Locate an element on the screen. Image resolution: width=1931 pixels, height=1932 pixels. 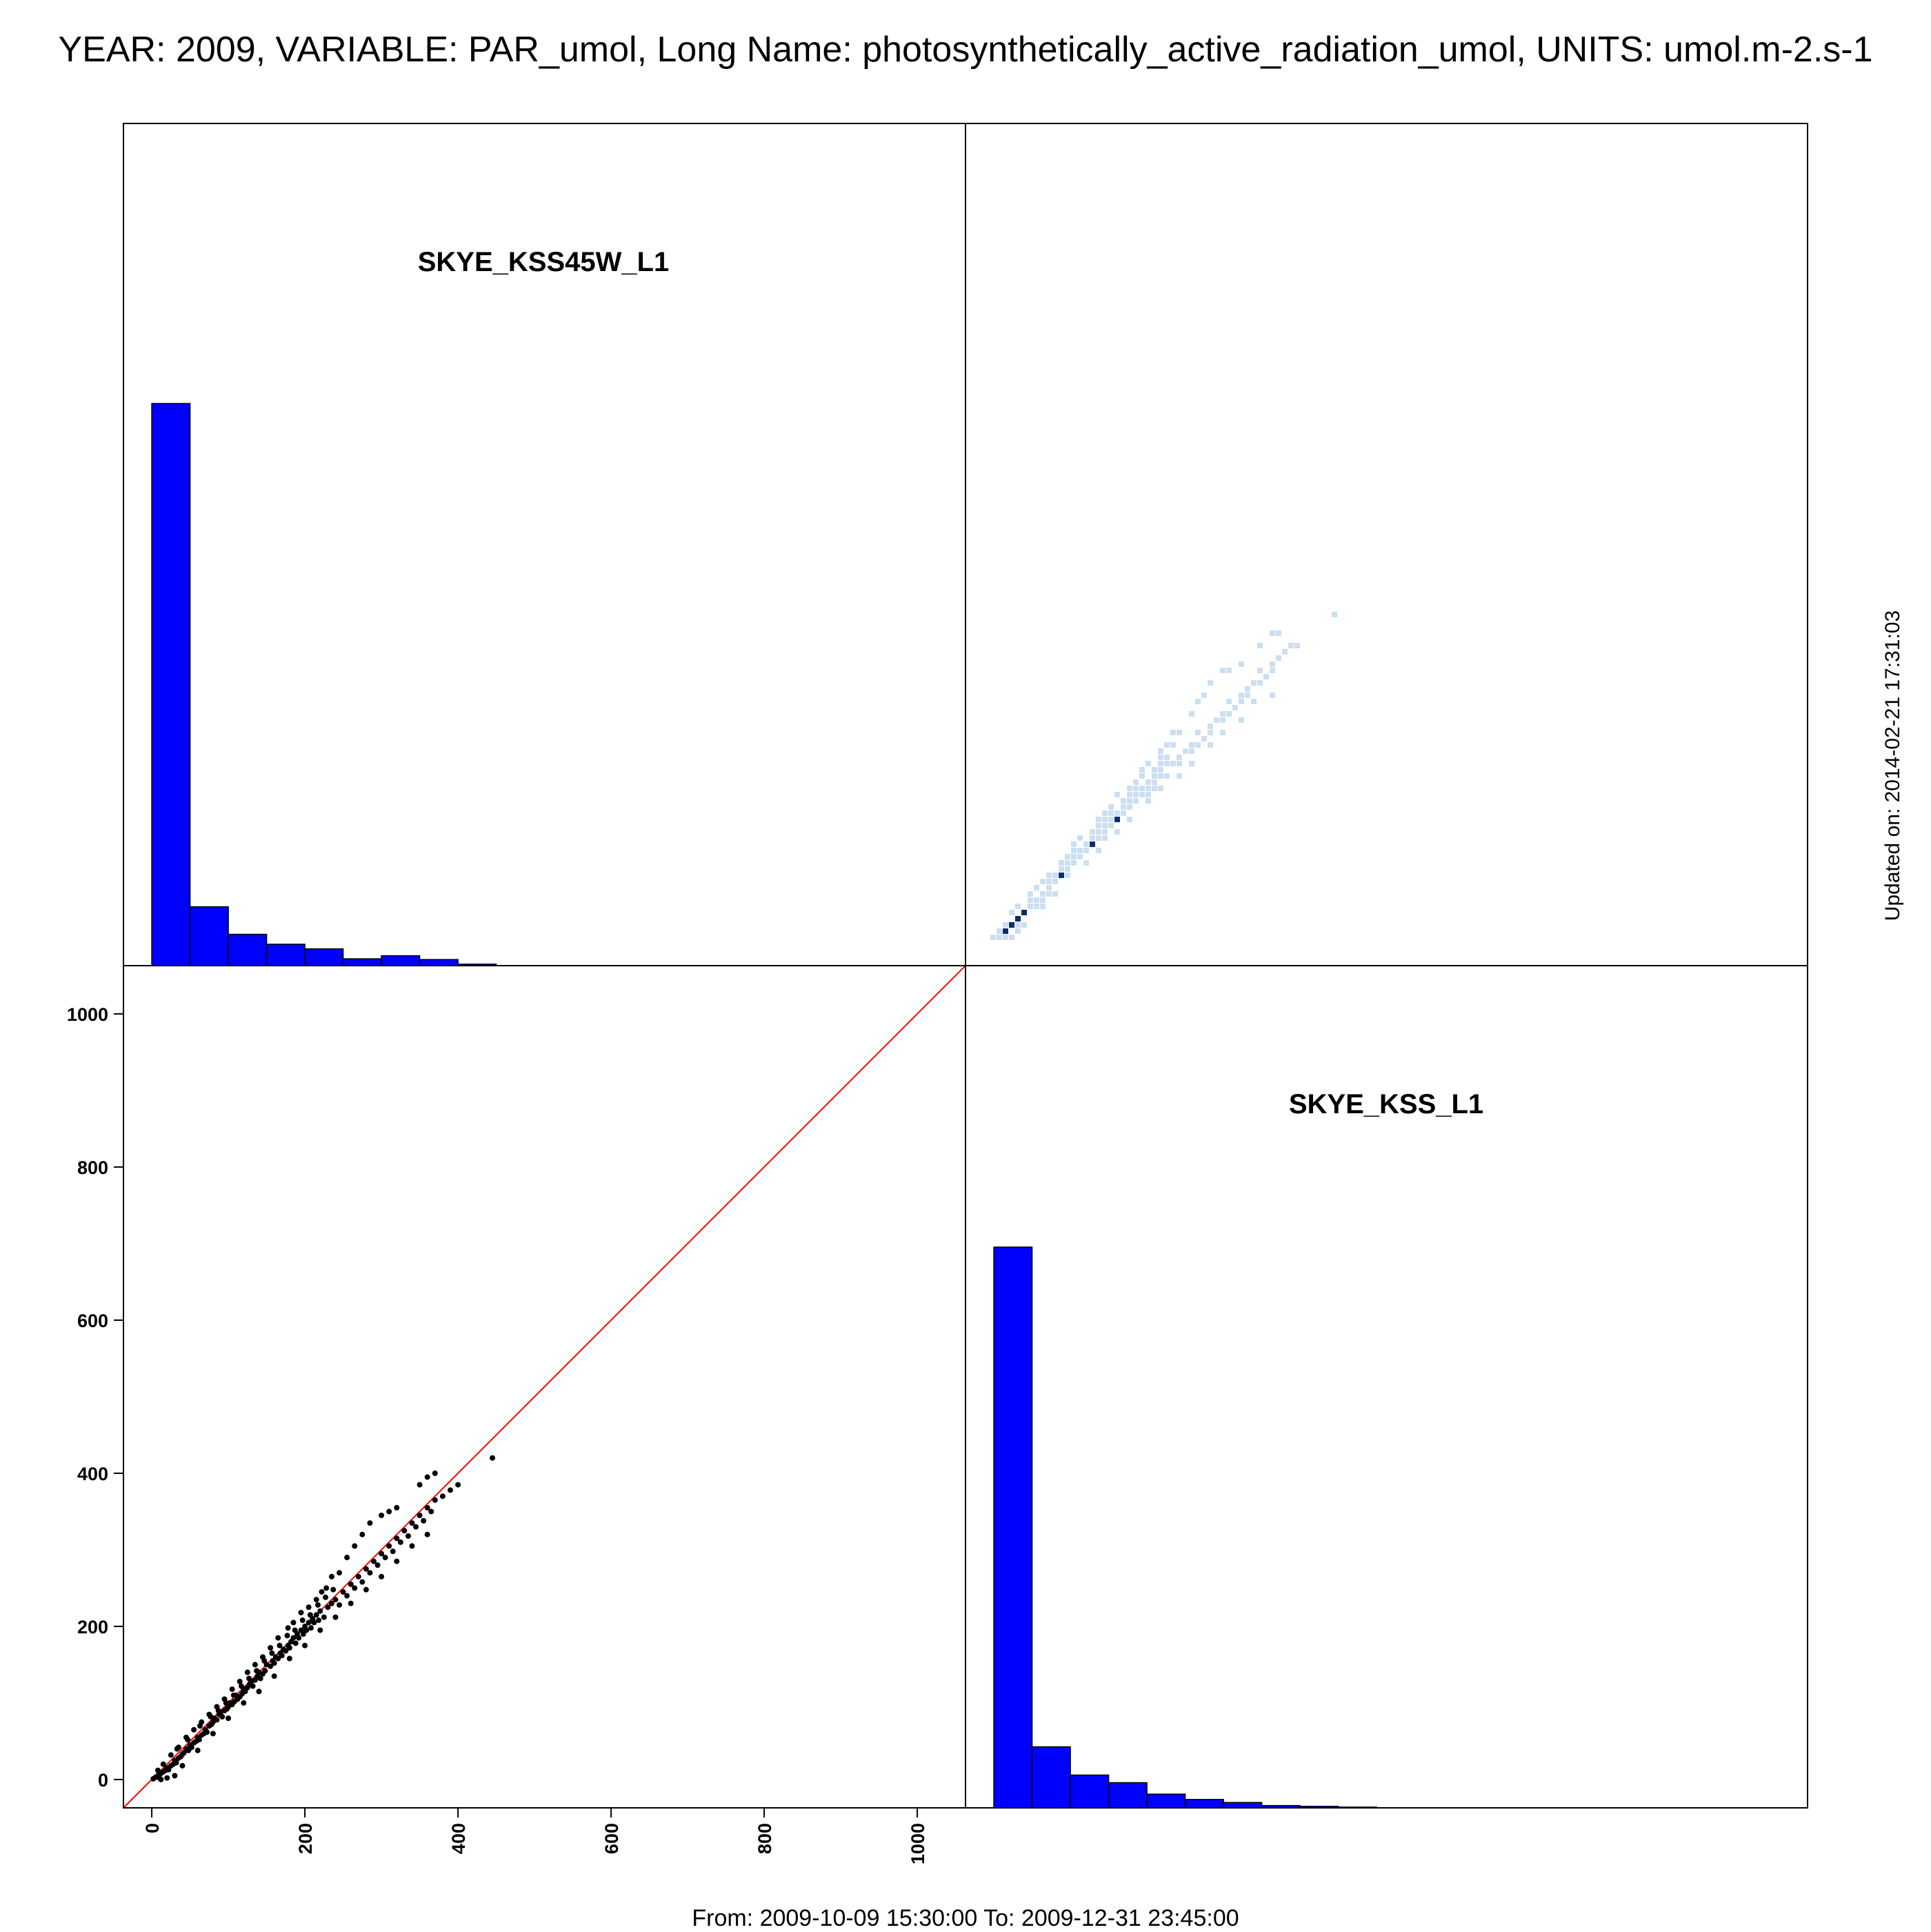
x-tick-label: 1000 is located at coordinates (918, 1844).